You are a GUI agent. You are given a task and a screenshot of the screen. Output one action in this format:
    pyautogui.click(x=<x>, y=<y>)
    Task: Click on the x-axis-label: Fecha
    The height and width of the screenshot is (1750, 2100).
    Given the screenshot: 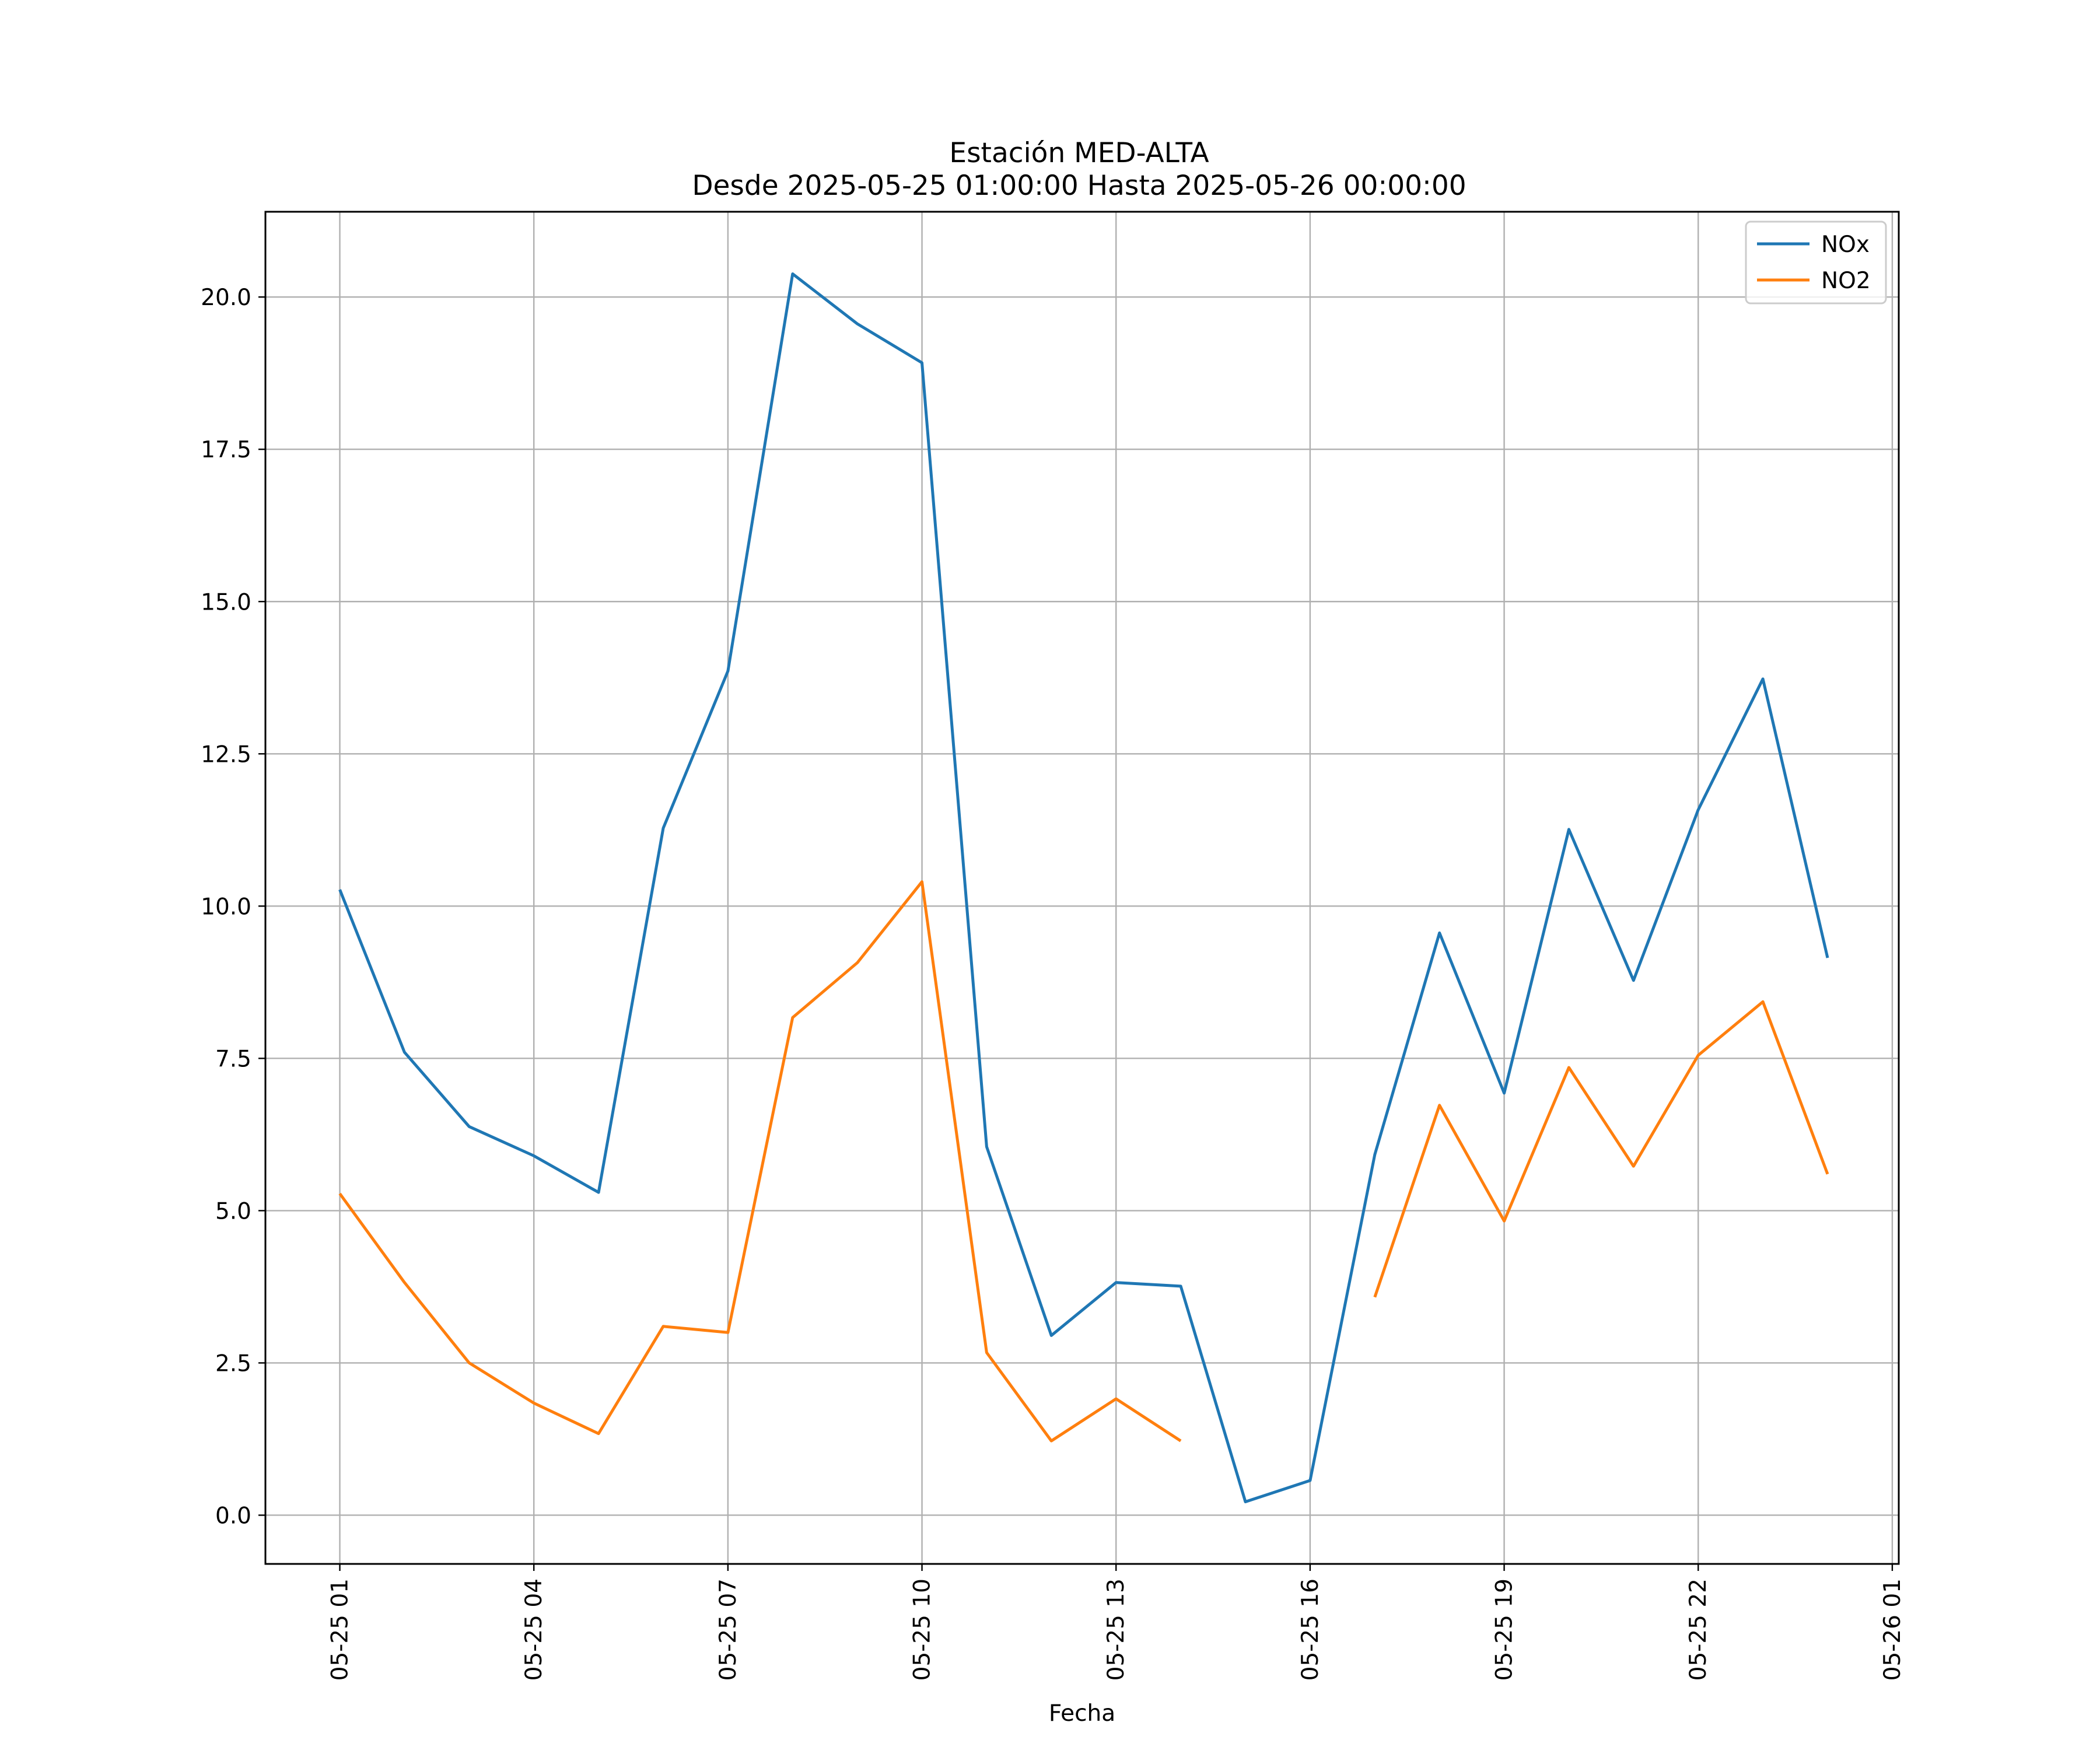 What is the action you would take?
    pyautogui.click(x=1082, y=1713)
    